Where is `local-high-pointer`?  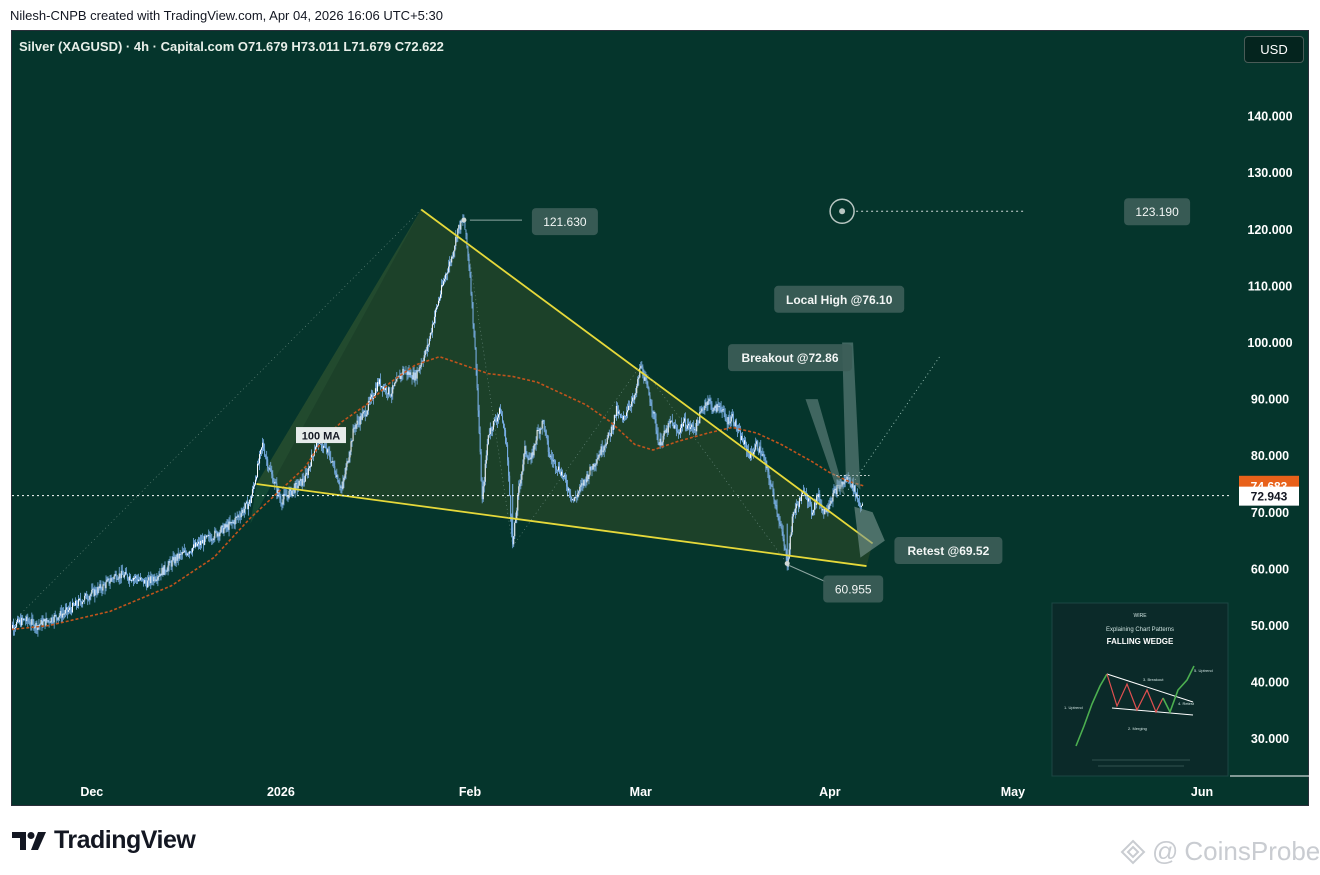 local-high-pointer is located at coordinates (851, 416).